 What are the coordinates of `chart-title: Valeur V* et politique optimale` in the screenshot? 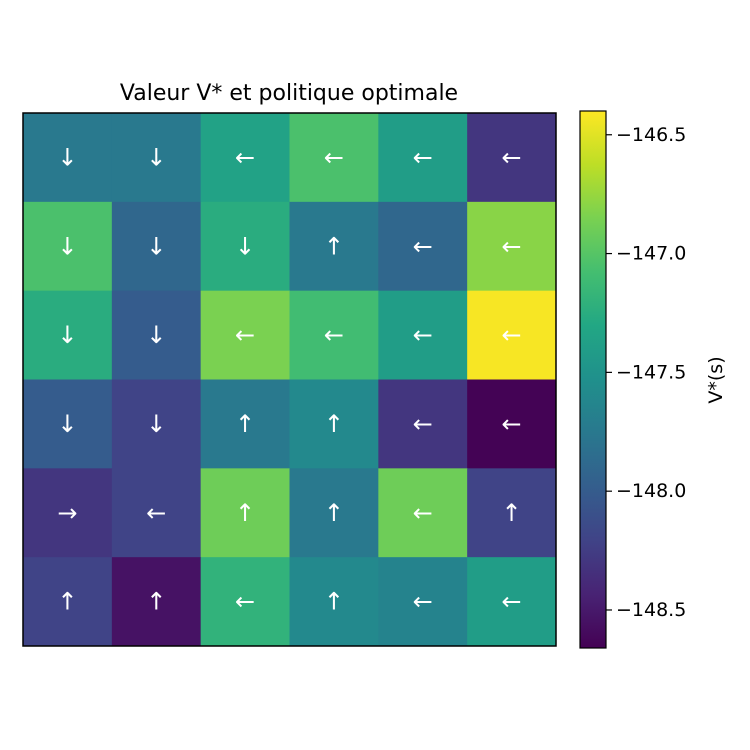 It's located at (289, 93).